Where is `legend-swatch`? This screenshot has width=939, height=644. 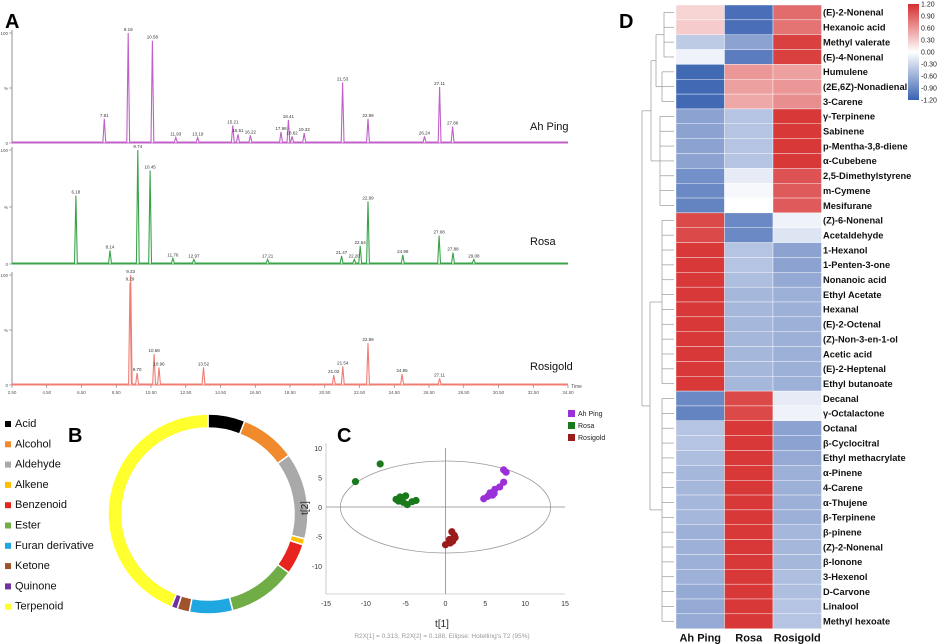
legend-swatch is located at coordinates (8, 444).